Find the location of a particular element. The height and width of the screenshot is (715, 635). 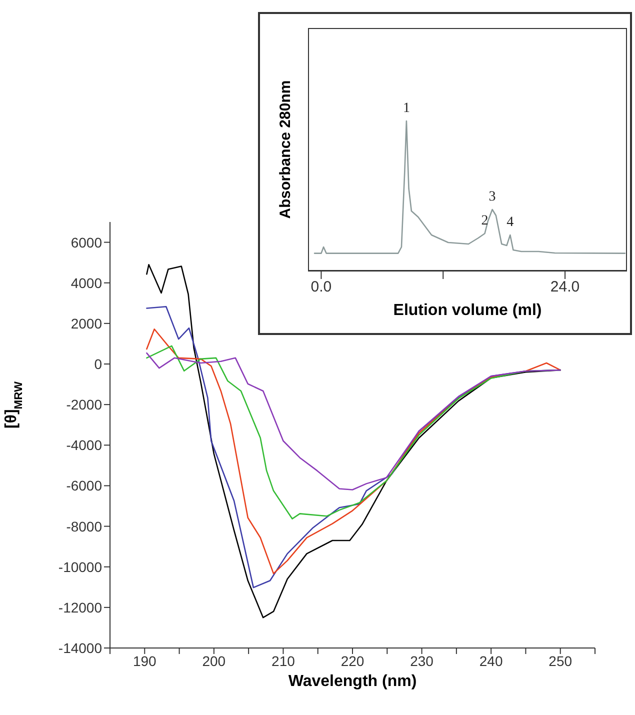

x-tick-label: 240 is located at coordinates (491, 660).